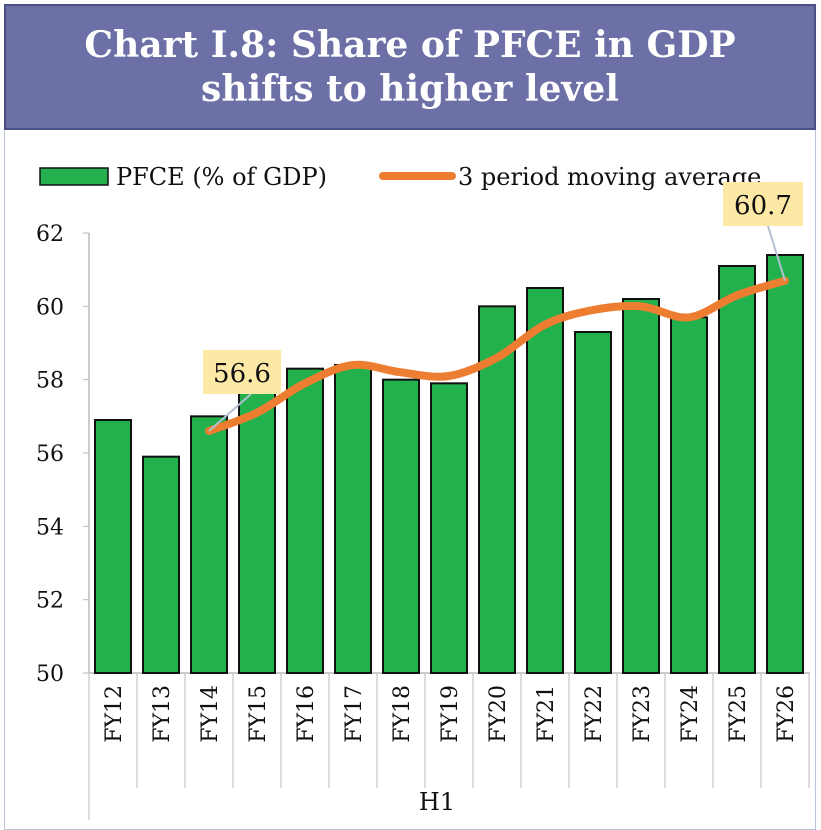 Image resolution: width=821 pixels, height=830 pixels. I want to click on bar-fy19, so click(449, 528).